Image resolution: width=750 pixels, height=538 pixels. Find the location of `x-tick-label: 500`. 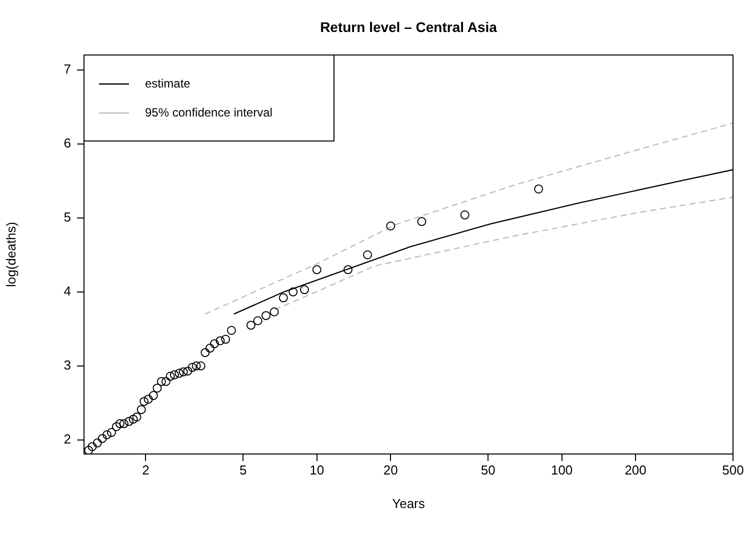

x-tick-label: 500 is located at coordinates (733, 470).